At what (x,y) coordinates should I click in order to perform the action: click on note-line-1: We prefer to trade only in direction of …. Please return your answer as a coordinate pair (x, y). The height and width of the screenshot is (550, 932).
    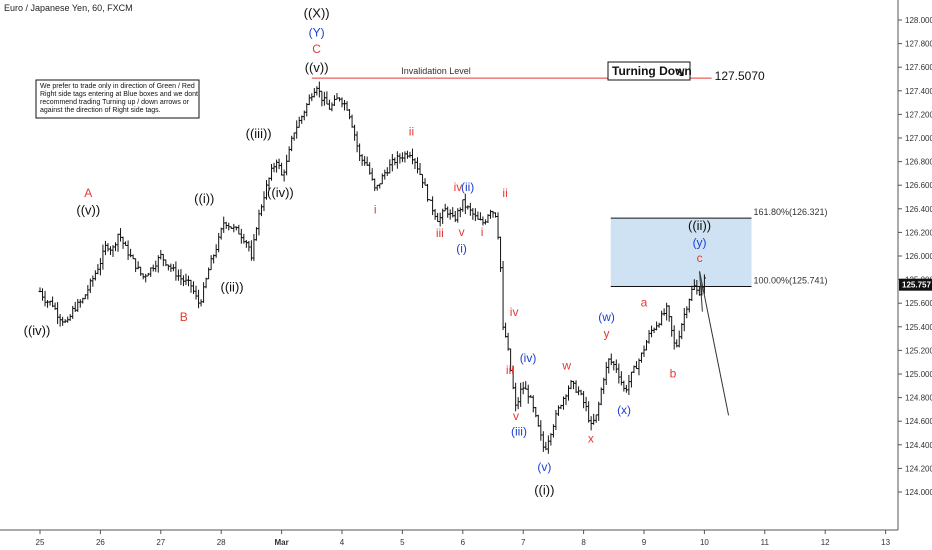
    Looking at the image, I should click on (117, 86).